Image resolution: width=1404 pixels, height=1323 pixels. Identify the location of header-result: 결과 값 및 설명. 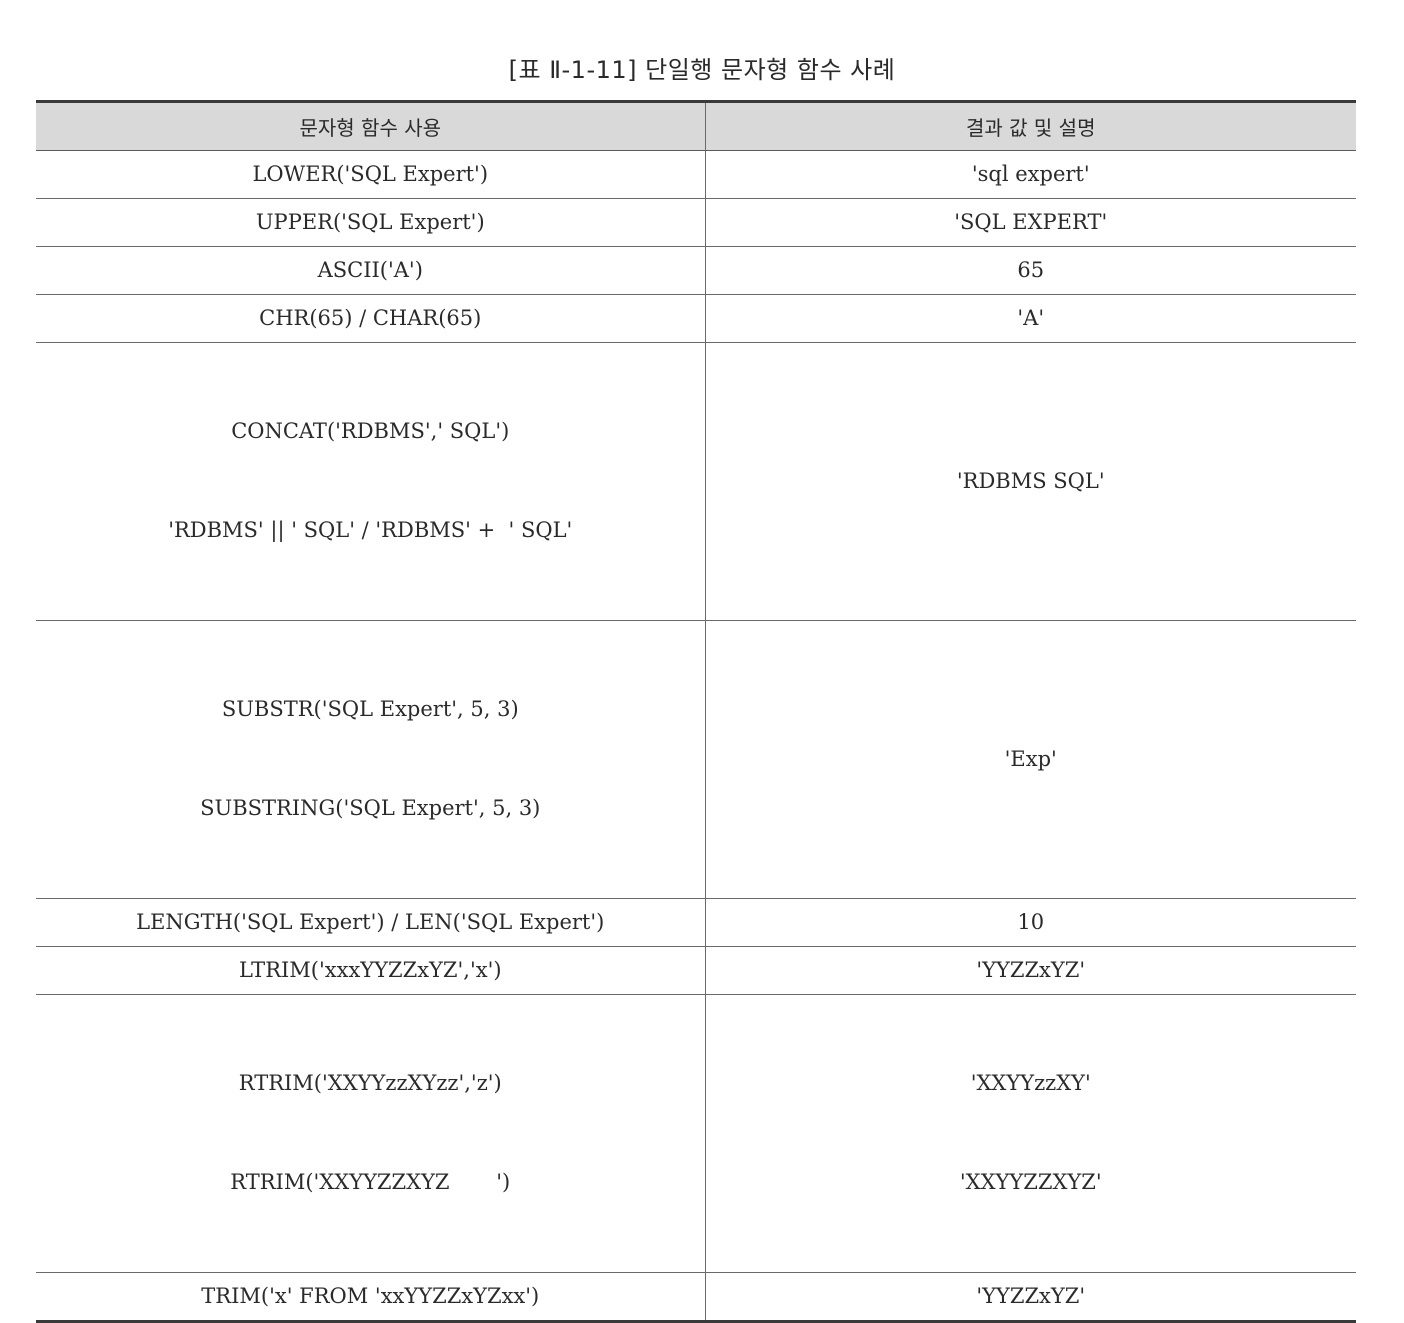
(1030, 126).